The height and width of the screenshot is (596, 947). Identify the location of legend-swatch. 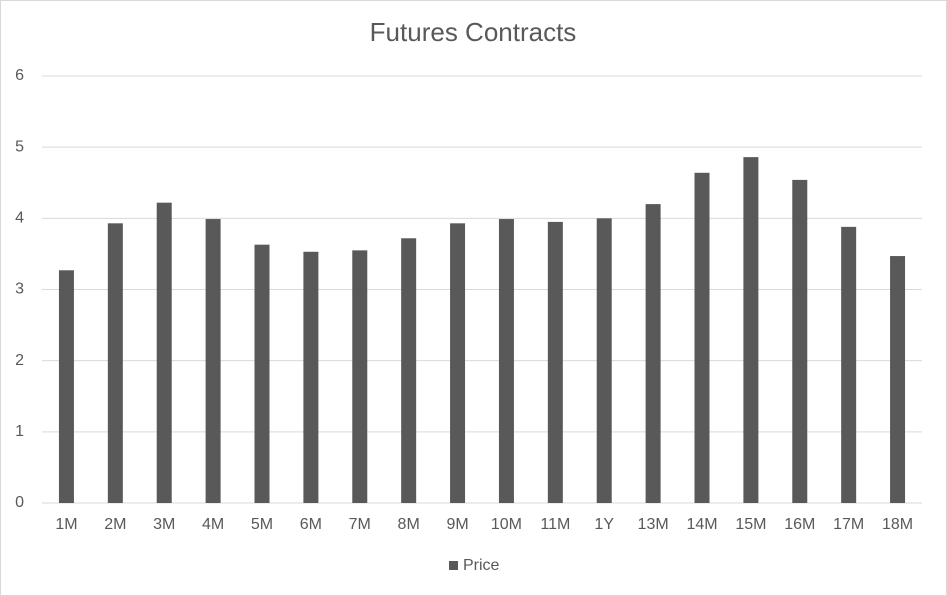
(453, 565).